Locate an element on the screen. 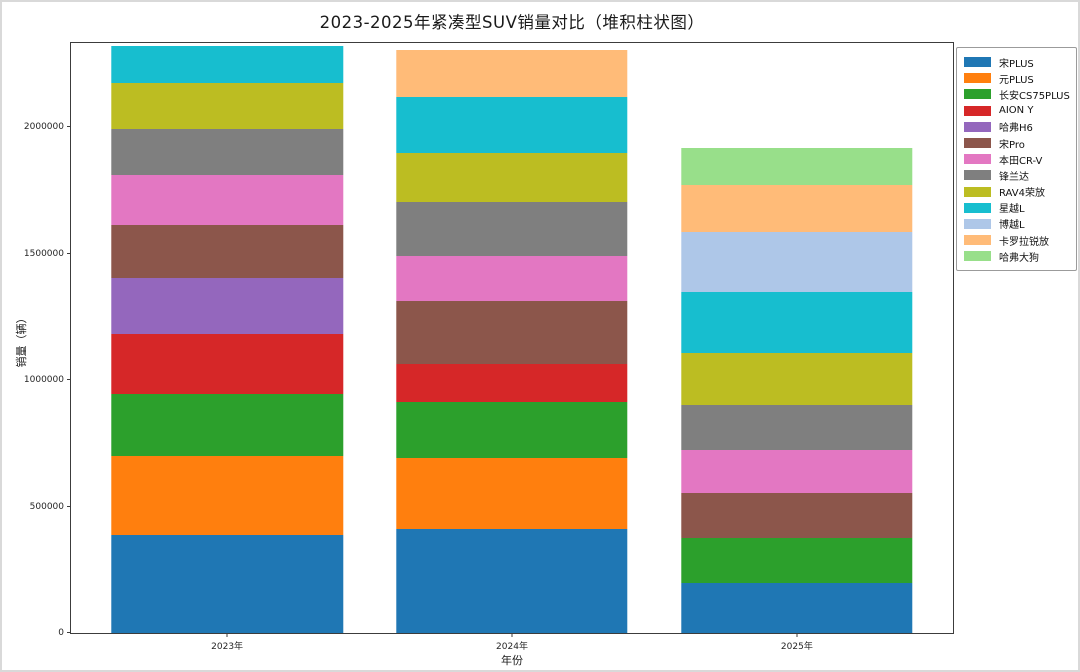 Image resolution: width=1080 pixels, height=672 pixels. bar-segment-哈弗大狗 is located at coordinates (797, 166).